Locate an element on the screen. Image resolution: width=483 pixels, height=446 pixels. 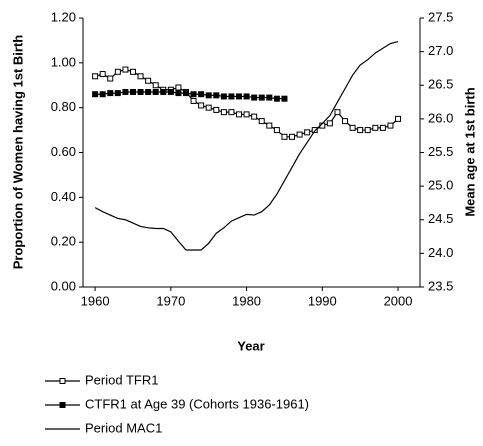
y2-tick-label: 24.5 is located at coordinates (440, 218).